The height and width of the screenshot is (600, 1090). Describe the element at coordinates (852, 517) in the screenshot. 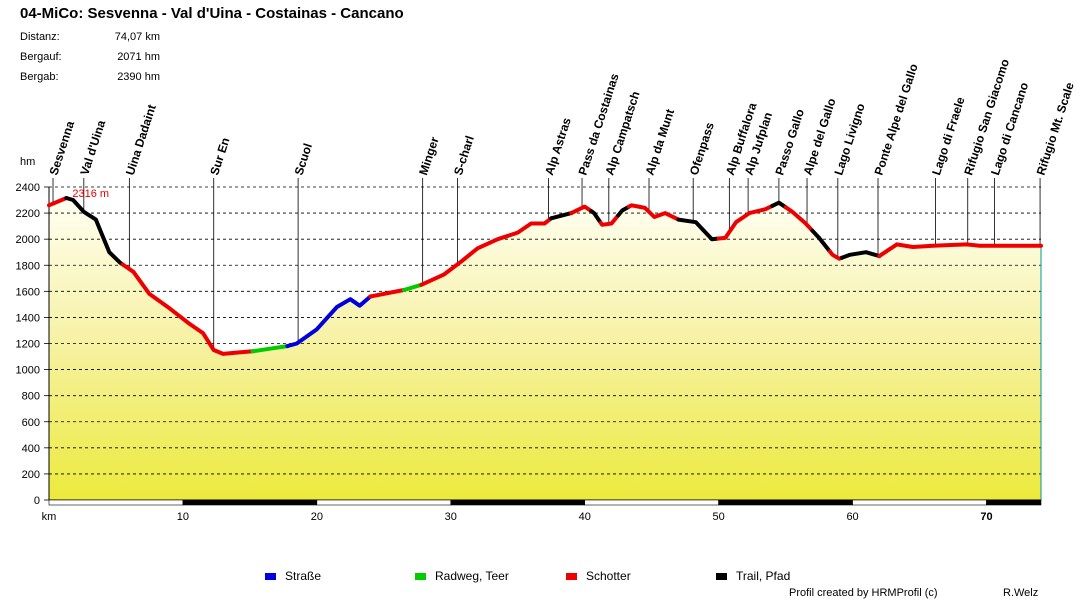

I see `x-tick-label-60: 60` at that location.